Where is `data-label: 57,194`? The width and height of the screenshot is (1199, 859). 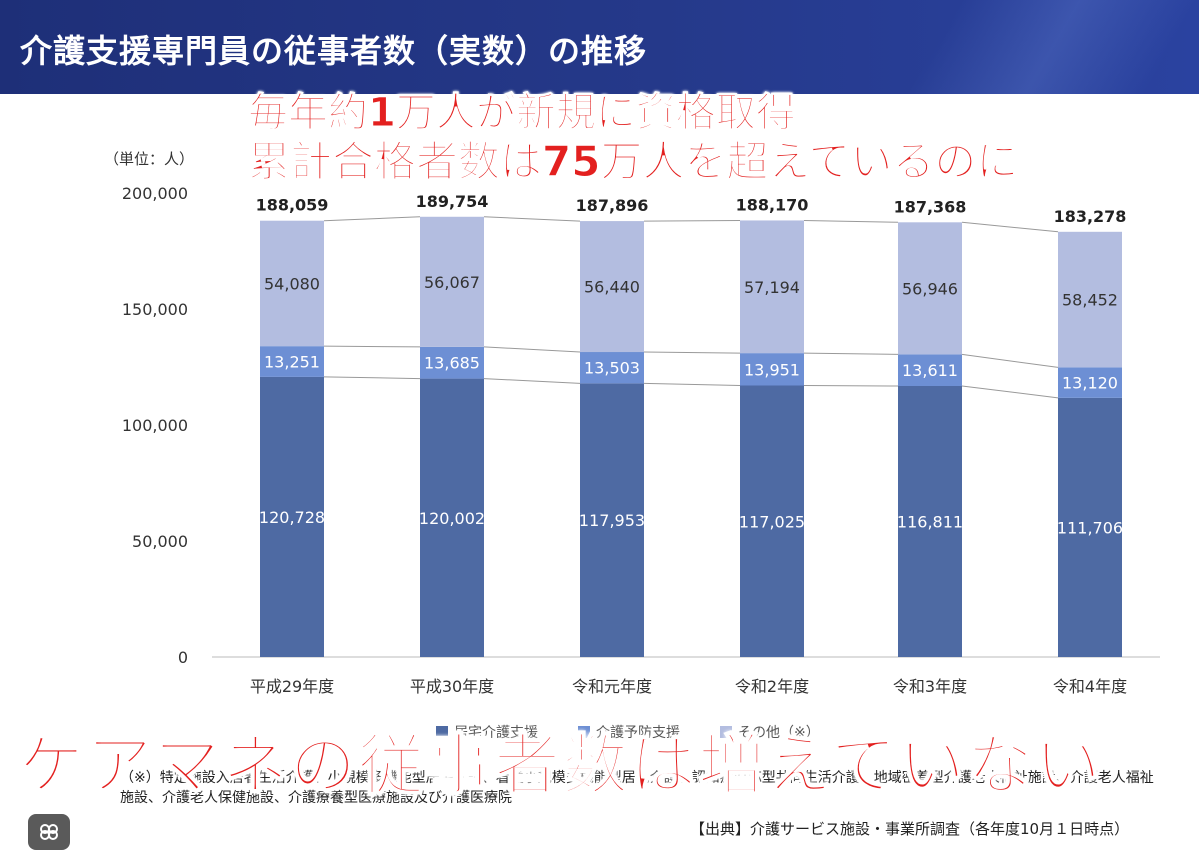 data-label: 57,194 is located at coordinates (772, 287).